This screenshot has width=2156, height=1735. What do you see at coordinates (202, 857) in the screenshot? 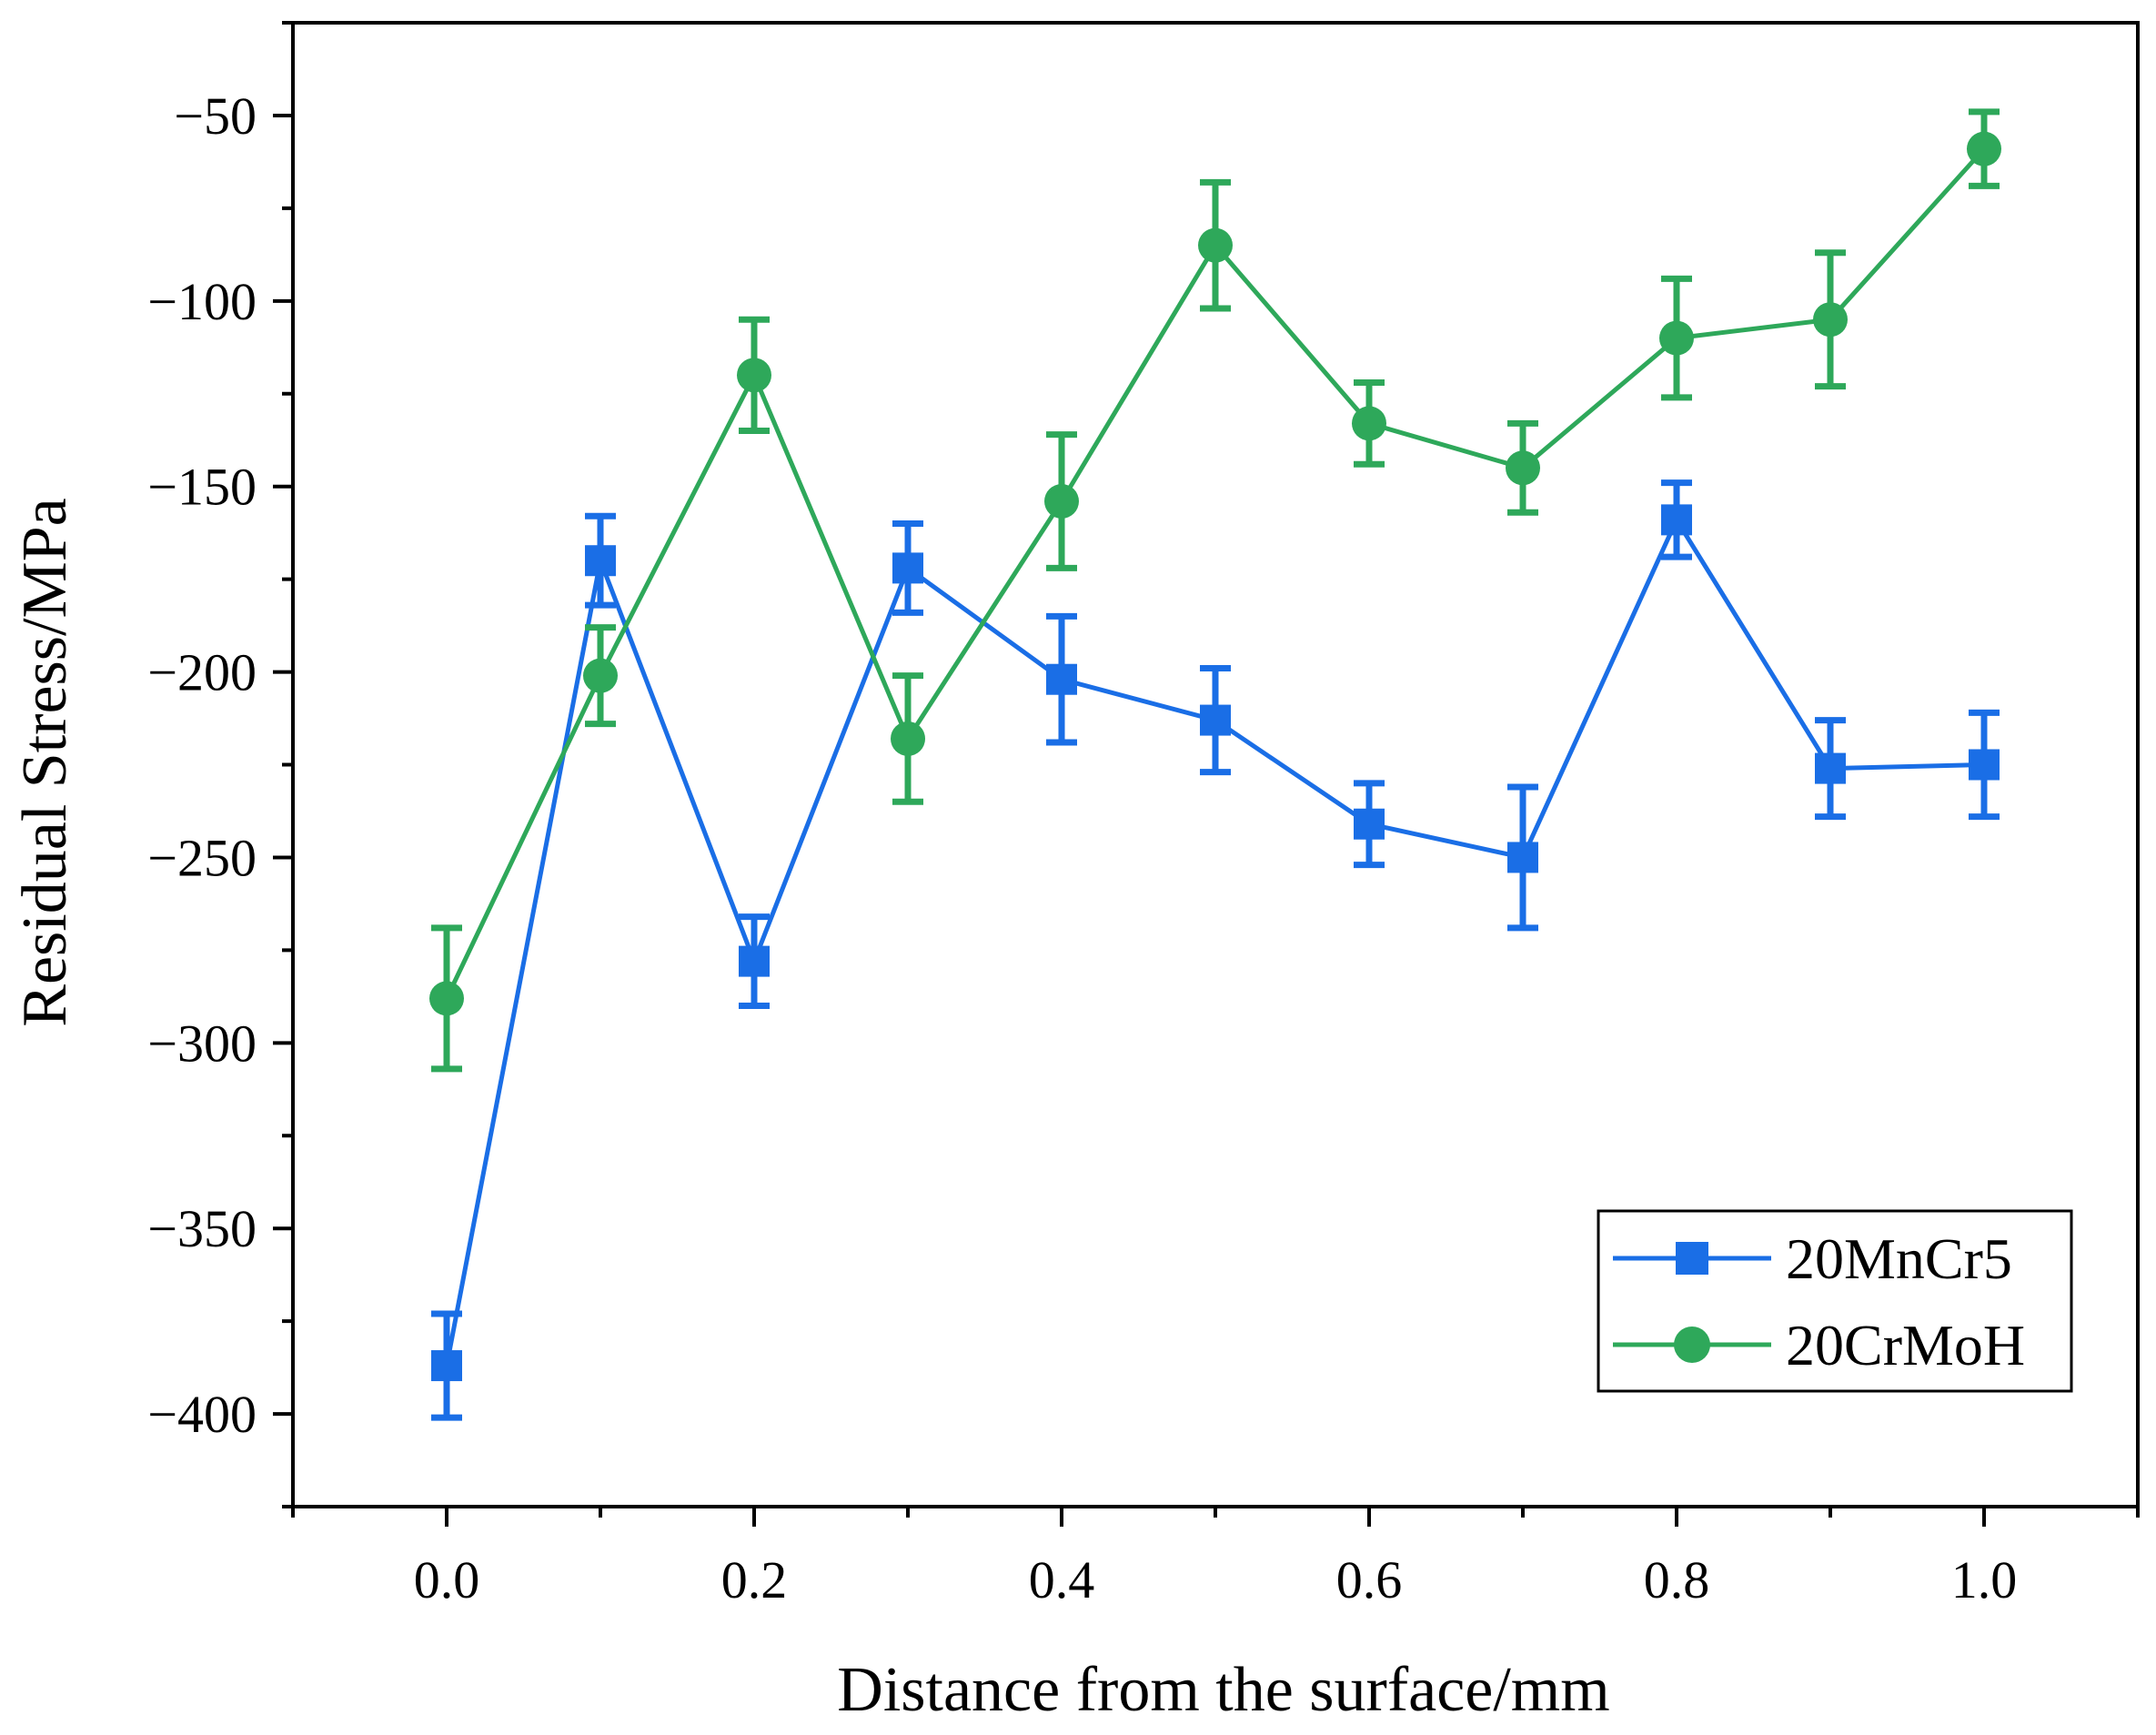
I see `y-tick-label: −250` at bounding box center [202, 857].